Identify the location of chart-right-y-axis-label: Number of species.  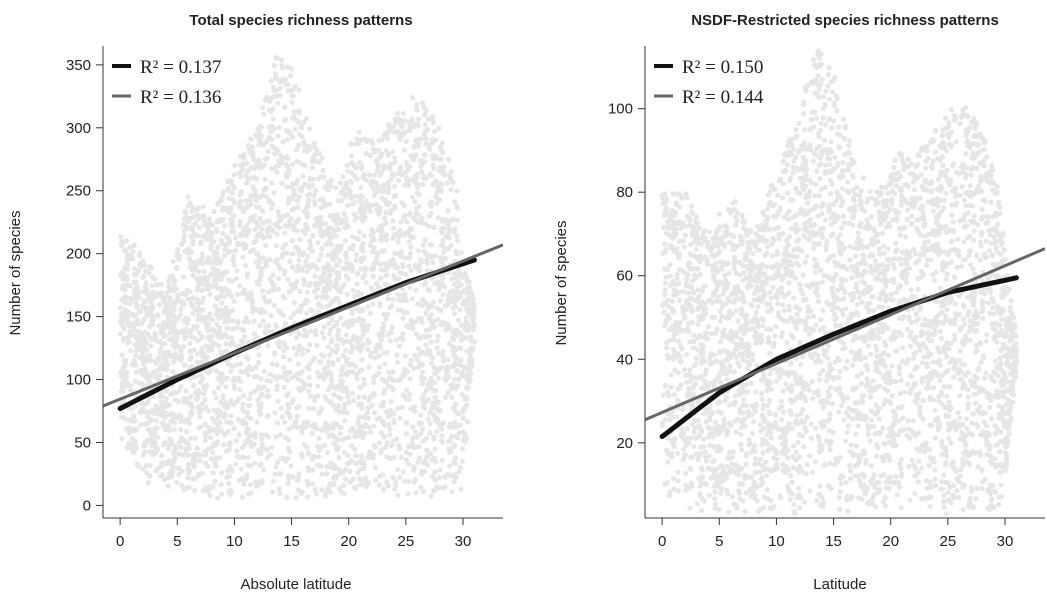
(561, 282).